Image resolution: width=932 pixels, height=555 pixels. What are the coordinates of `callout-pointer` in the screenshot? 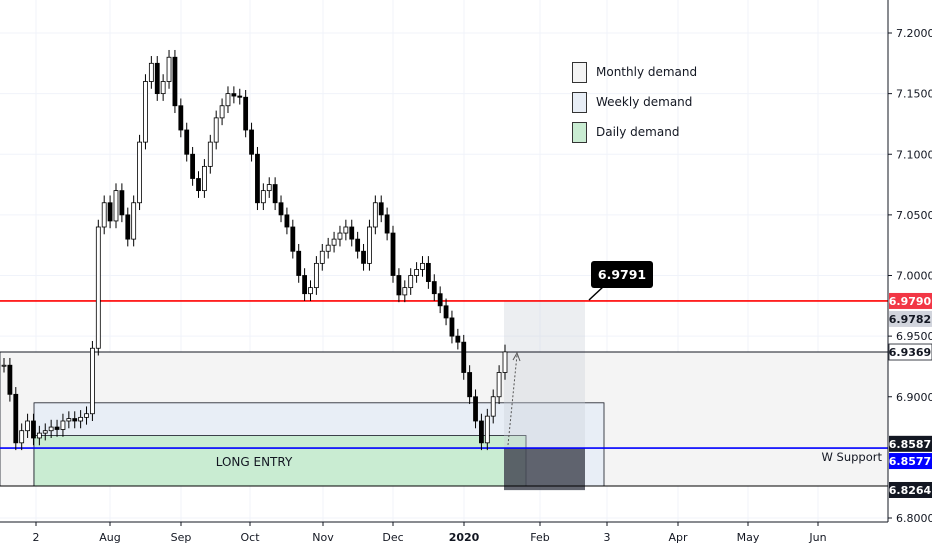 It's located at (596, 293).